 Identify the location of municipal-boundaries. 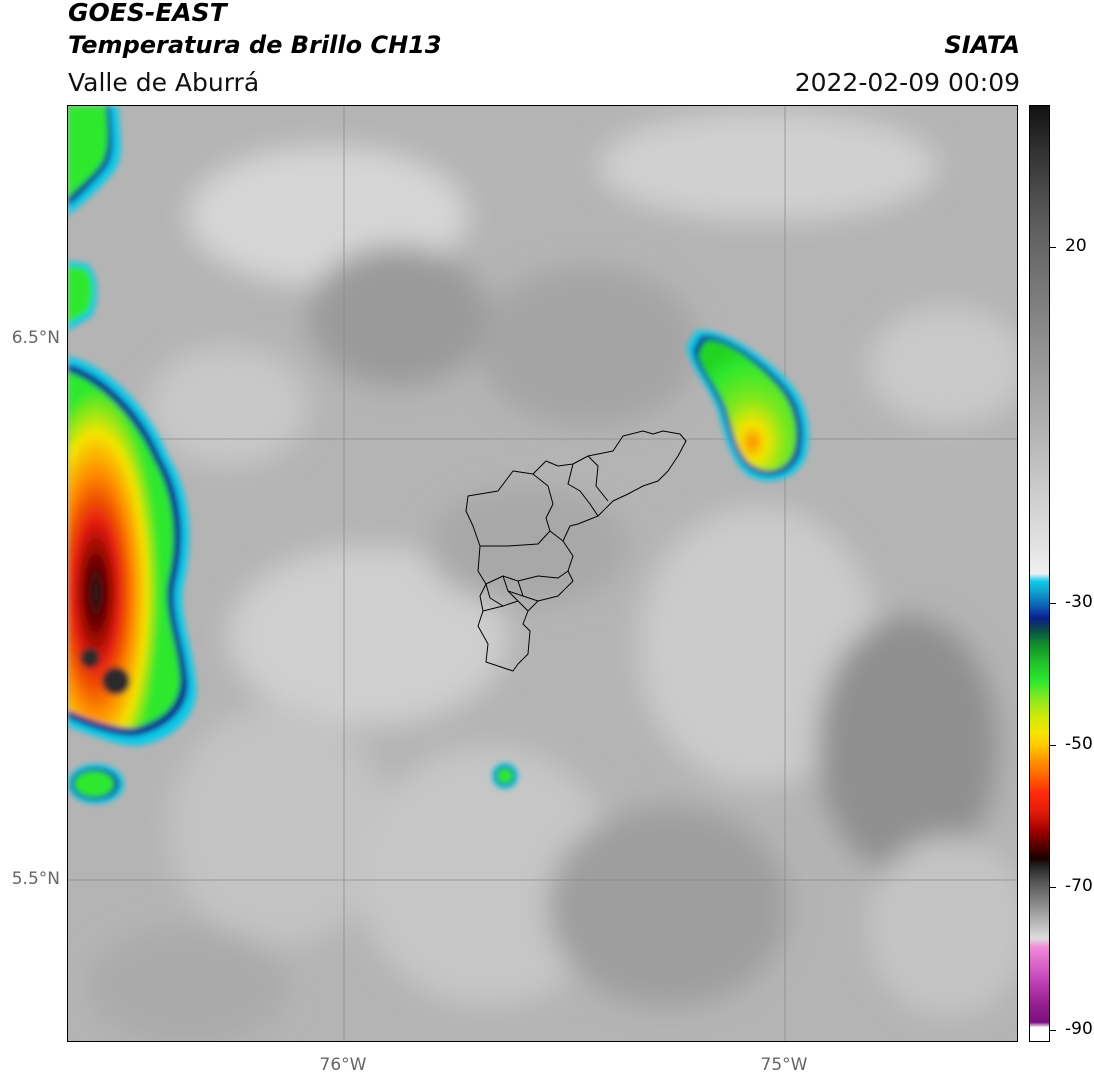
(576, 551).